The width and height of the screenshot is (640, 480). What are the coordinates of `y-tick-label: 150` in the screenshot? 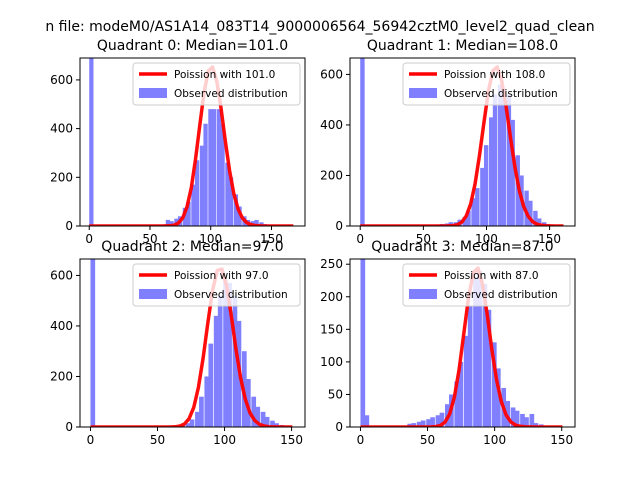 It's located at (331, 329).